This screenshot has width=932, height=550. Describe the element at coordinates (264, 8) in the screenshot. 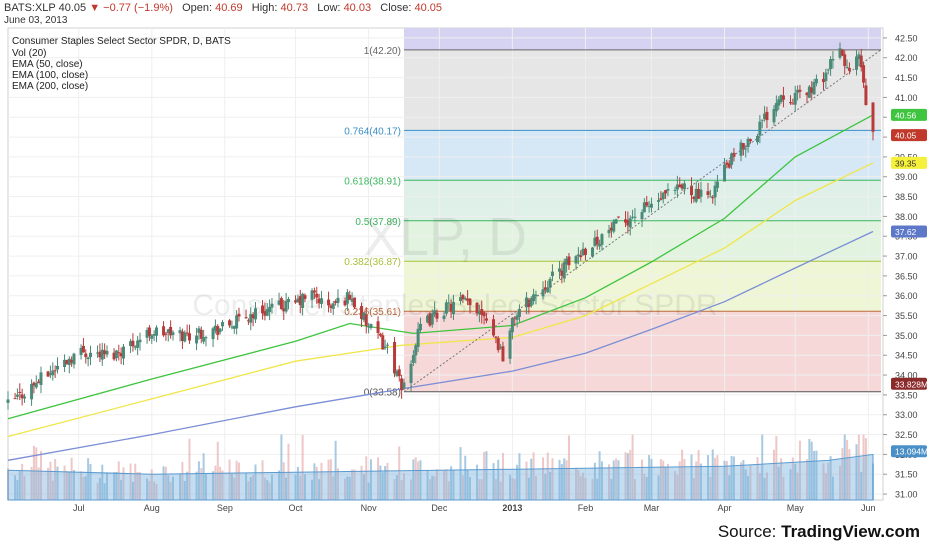

I see `high-label: High:` at that location.